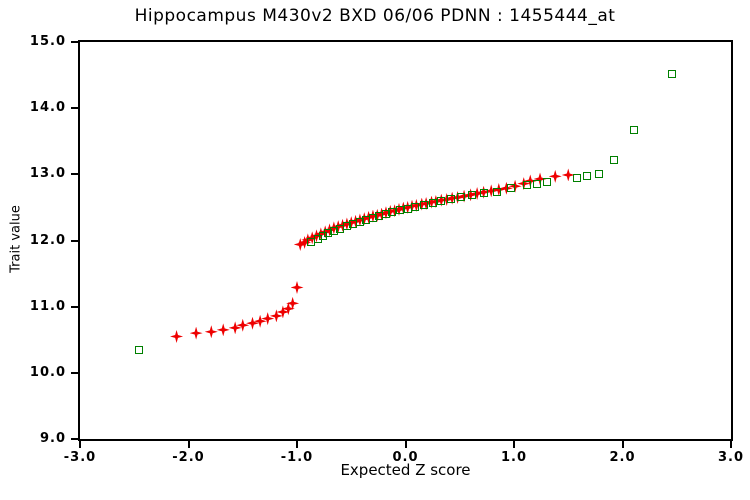 The width and height of the screenshot is (750, 500). Describe the element at coordinates (52, 438) in the screenshot. I see `y-tick-label: 9.0` at that location.